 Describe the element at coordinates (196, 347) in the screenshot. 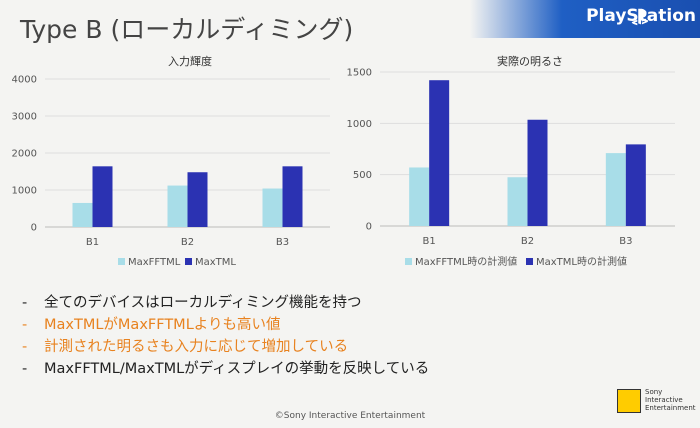

I see `bullet-text: 計測された明るさも入力に応じて増加している` at that location.